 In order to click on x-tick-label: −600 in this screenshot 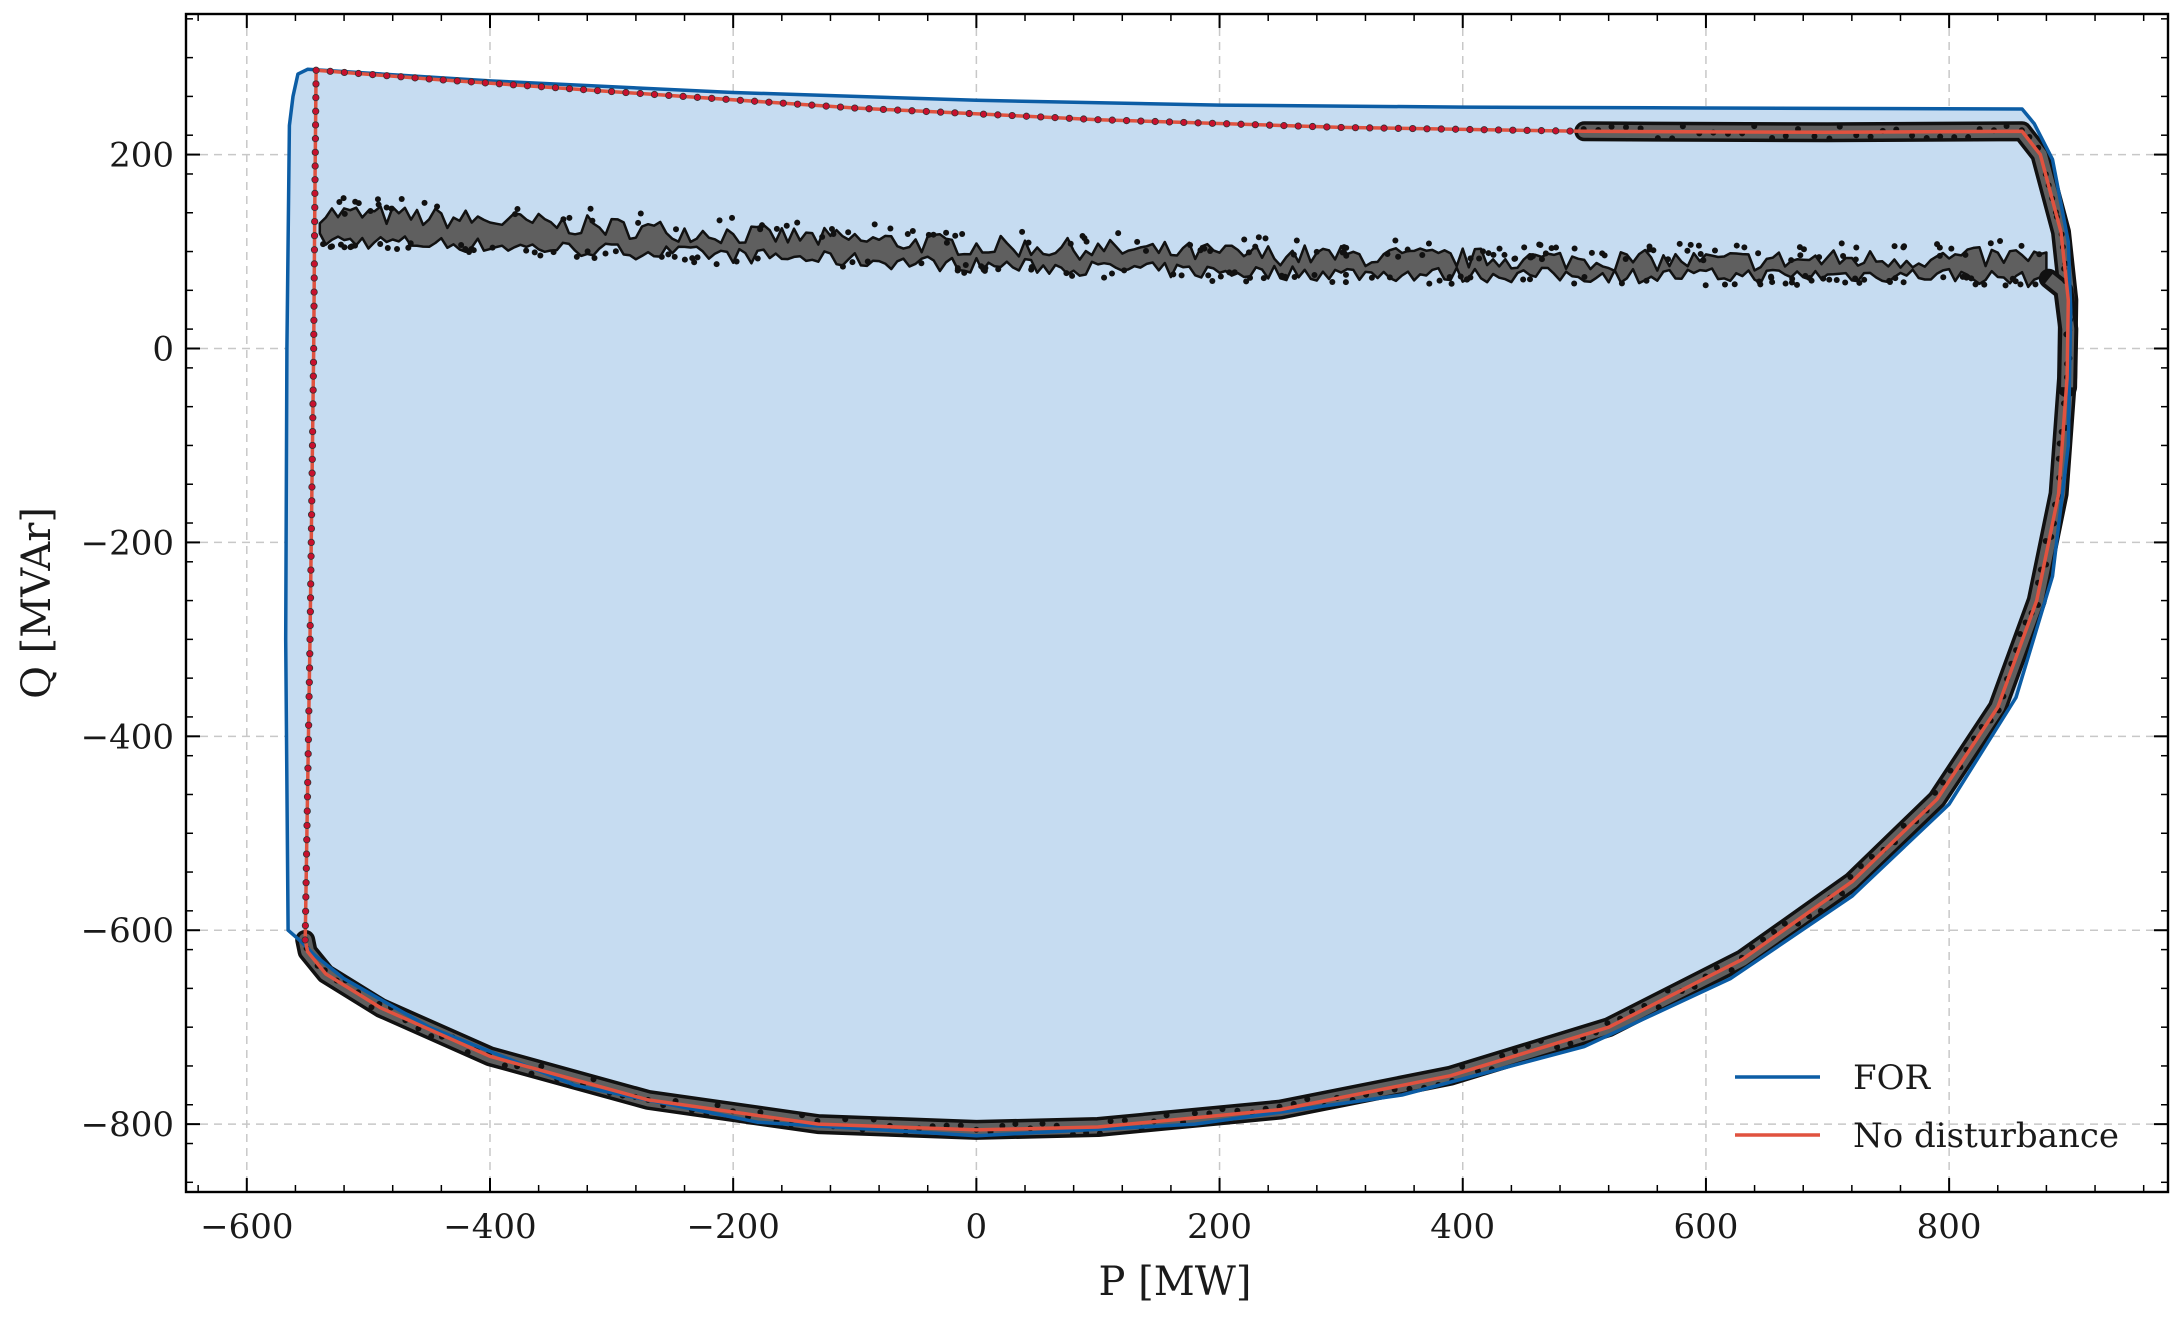, I will do `click(246, 1227)`.